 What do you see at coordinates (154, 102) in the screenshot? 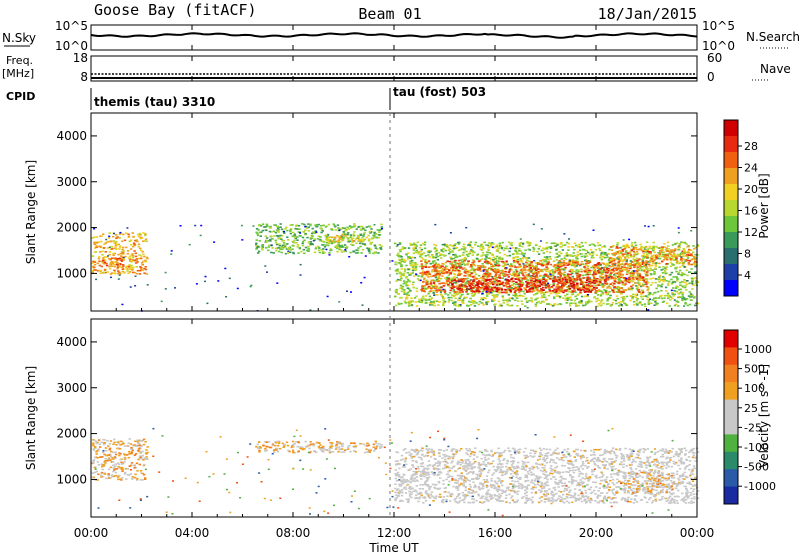
I see `cpid-segment-1: themis (tau) 3310` at bounding box center [154, 102].